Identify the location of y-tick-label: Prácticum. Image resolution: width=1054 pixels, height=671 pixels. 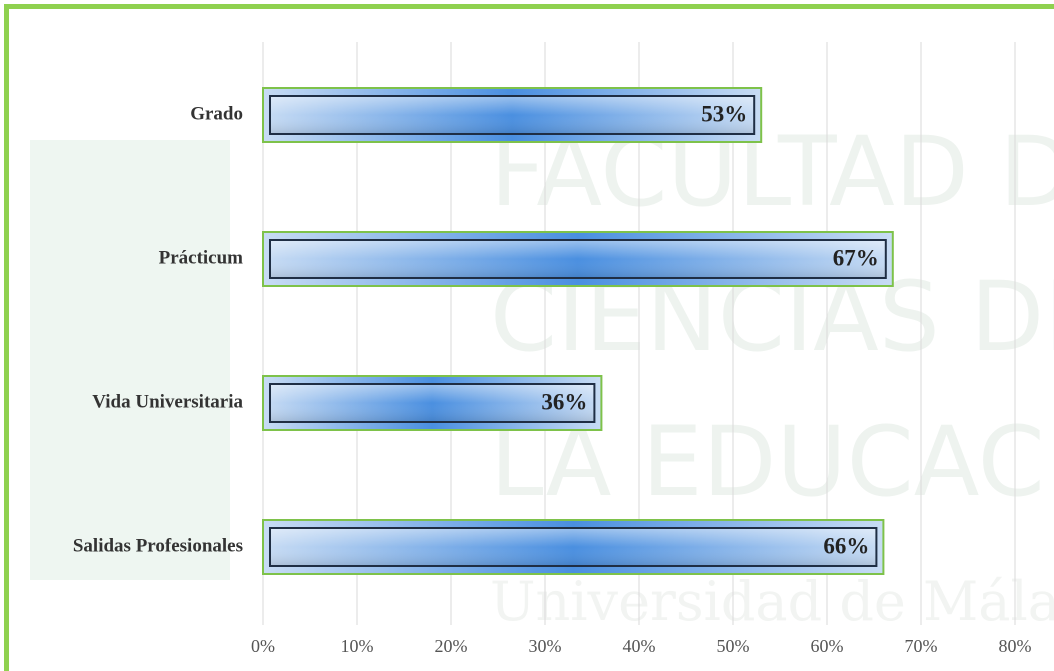
(201, 257).